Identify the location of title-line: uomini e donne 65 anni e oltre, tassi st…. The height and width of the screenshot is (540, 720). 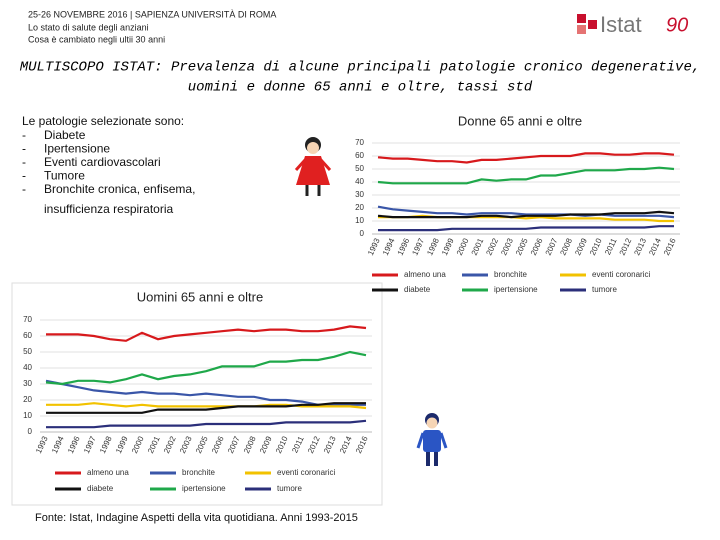
(360, 88).